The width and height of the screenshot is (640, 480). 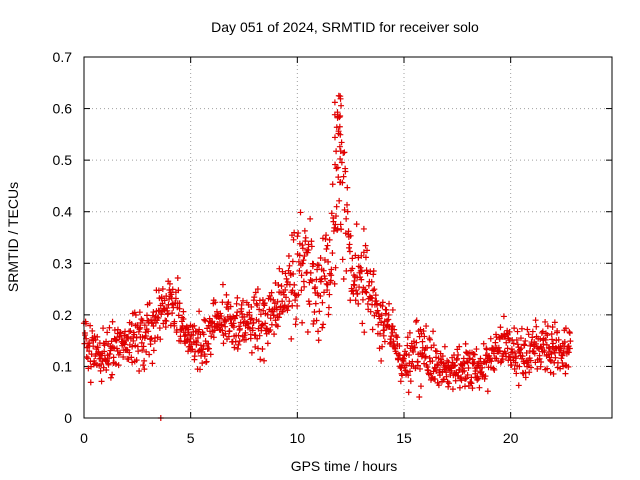 What do you see at coordinates (511, 438) in the screenshot?
I see `x-tick-label: 20` at bounding box center [511, 438].